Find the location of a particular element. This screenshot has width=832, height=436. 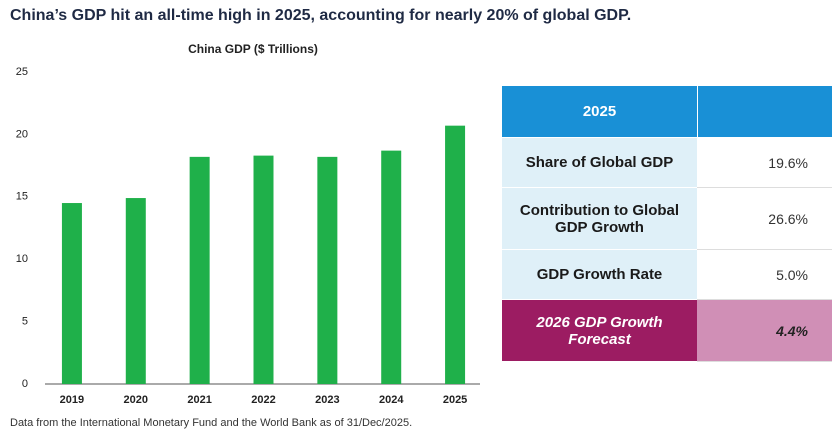

x-tick-label: 2023 is located at coordinates (327, 400).